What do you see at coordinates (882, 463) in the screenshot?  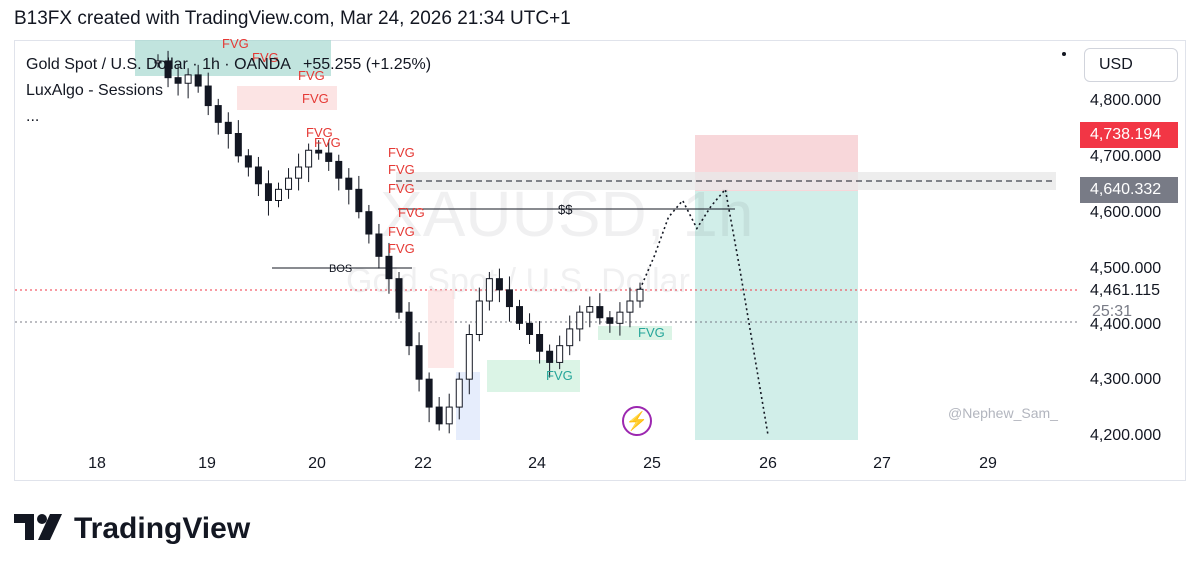 I see `x-tick: 27` at bounding box center [882, 463].